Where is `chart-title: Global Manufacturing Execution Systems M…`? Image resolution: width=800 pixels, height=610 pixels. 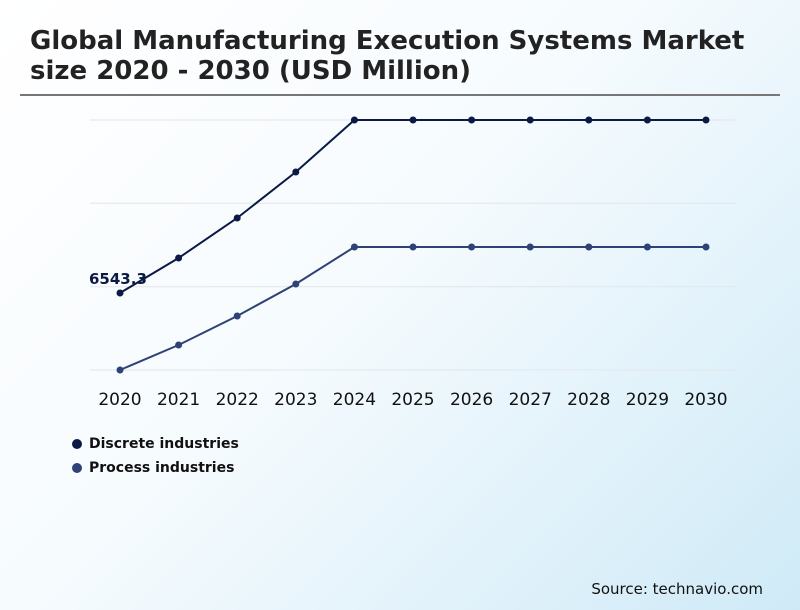 chart-title: Global Manufacturing Execution Systems M… is located at coordinates (387, 56).